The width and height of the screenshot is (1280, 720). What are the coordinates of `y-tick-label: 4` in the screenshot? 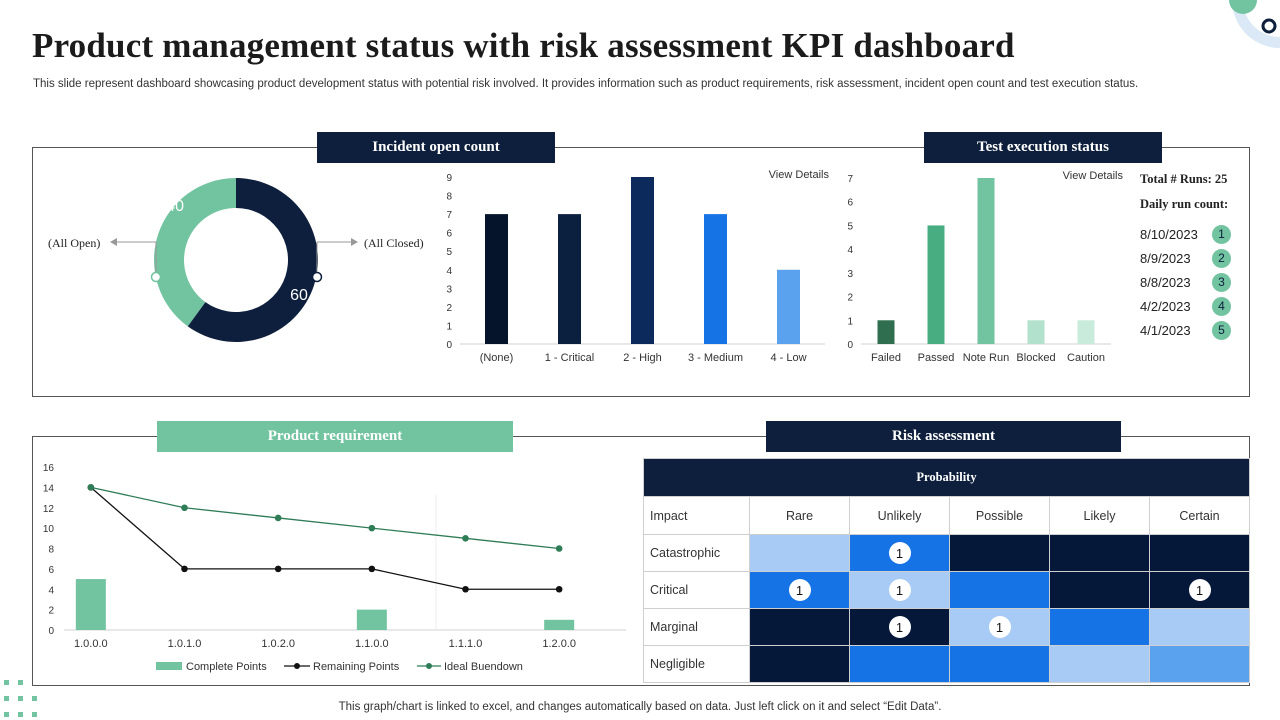 It's located at (449, 271).